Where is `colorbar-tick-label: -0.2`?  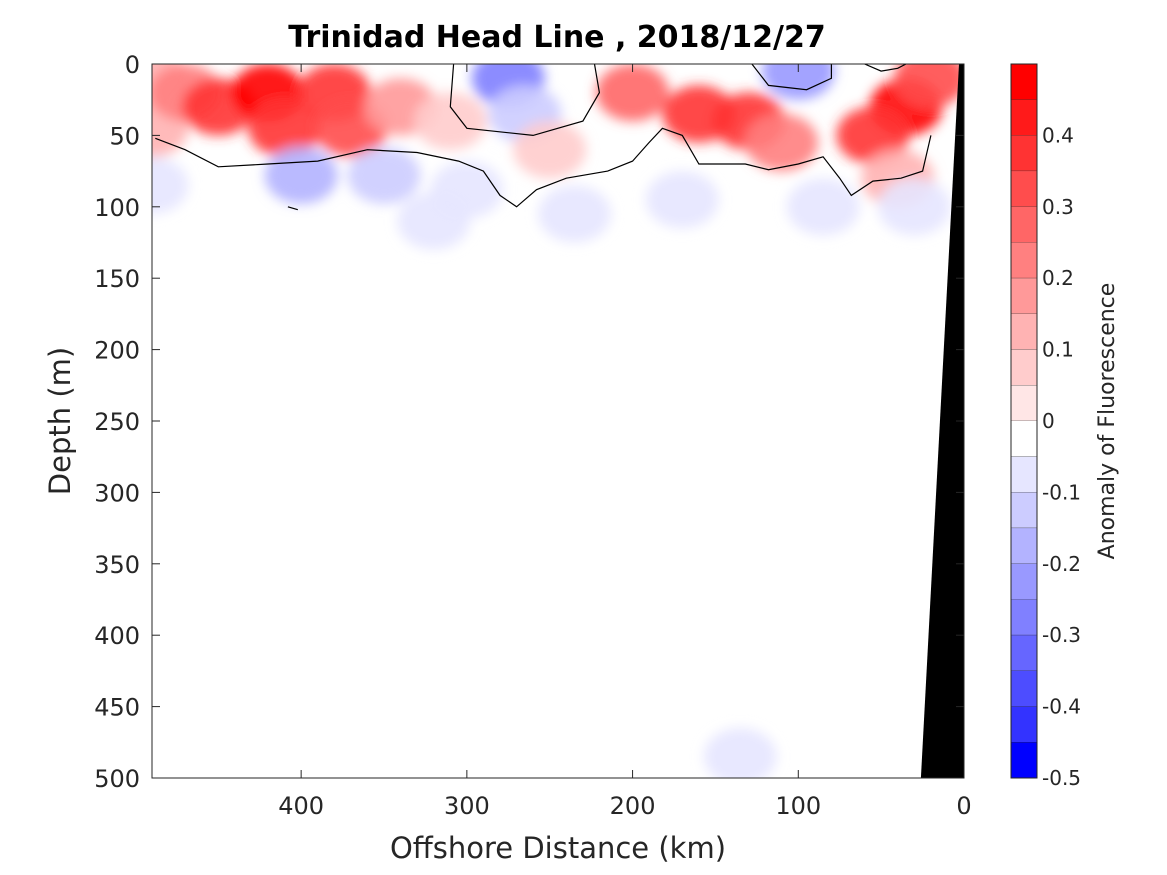 colorbar-tick-label: -0.2 is located at coordinates (1061, 564).